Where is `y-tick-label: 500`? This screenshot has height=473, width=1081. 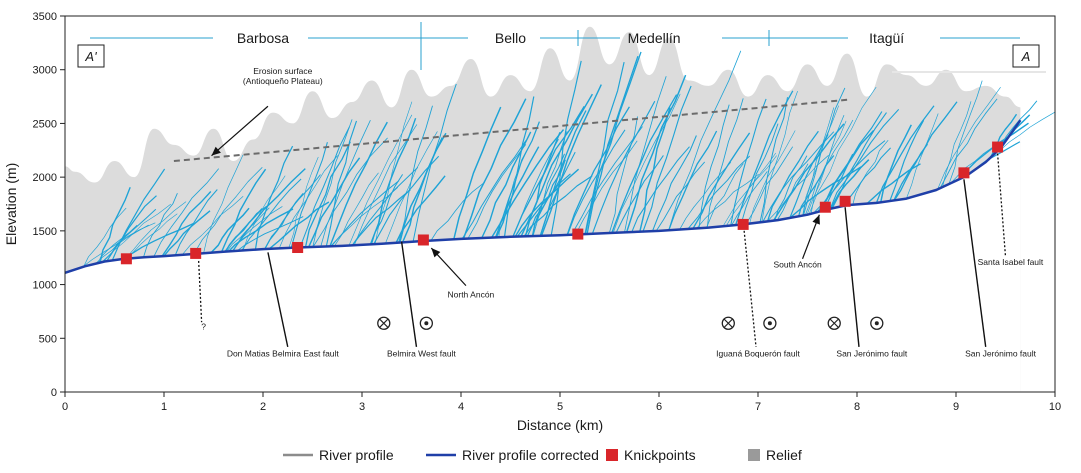 y-tick-label: 500 is located at coordinates (48, 339).